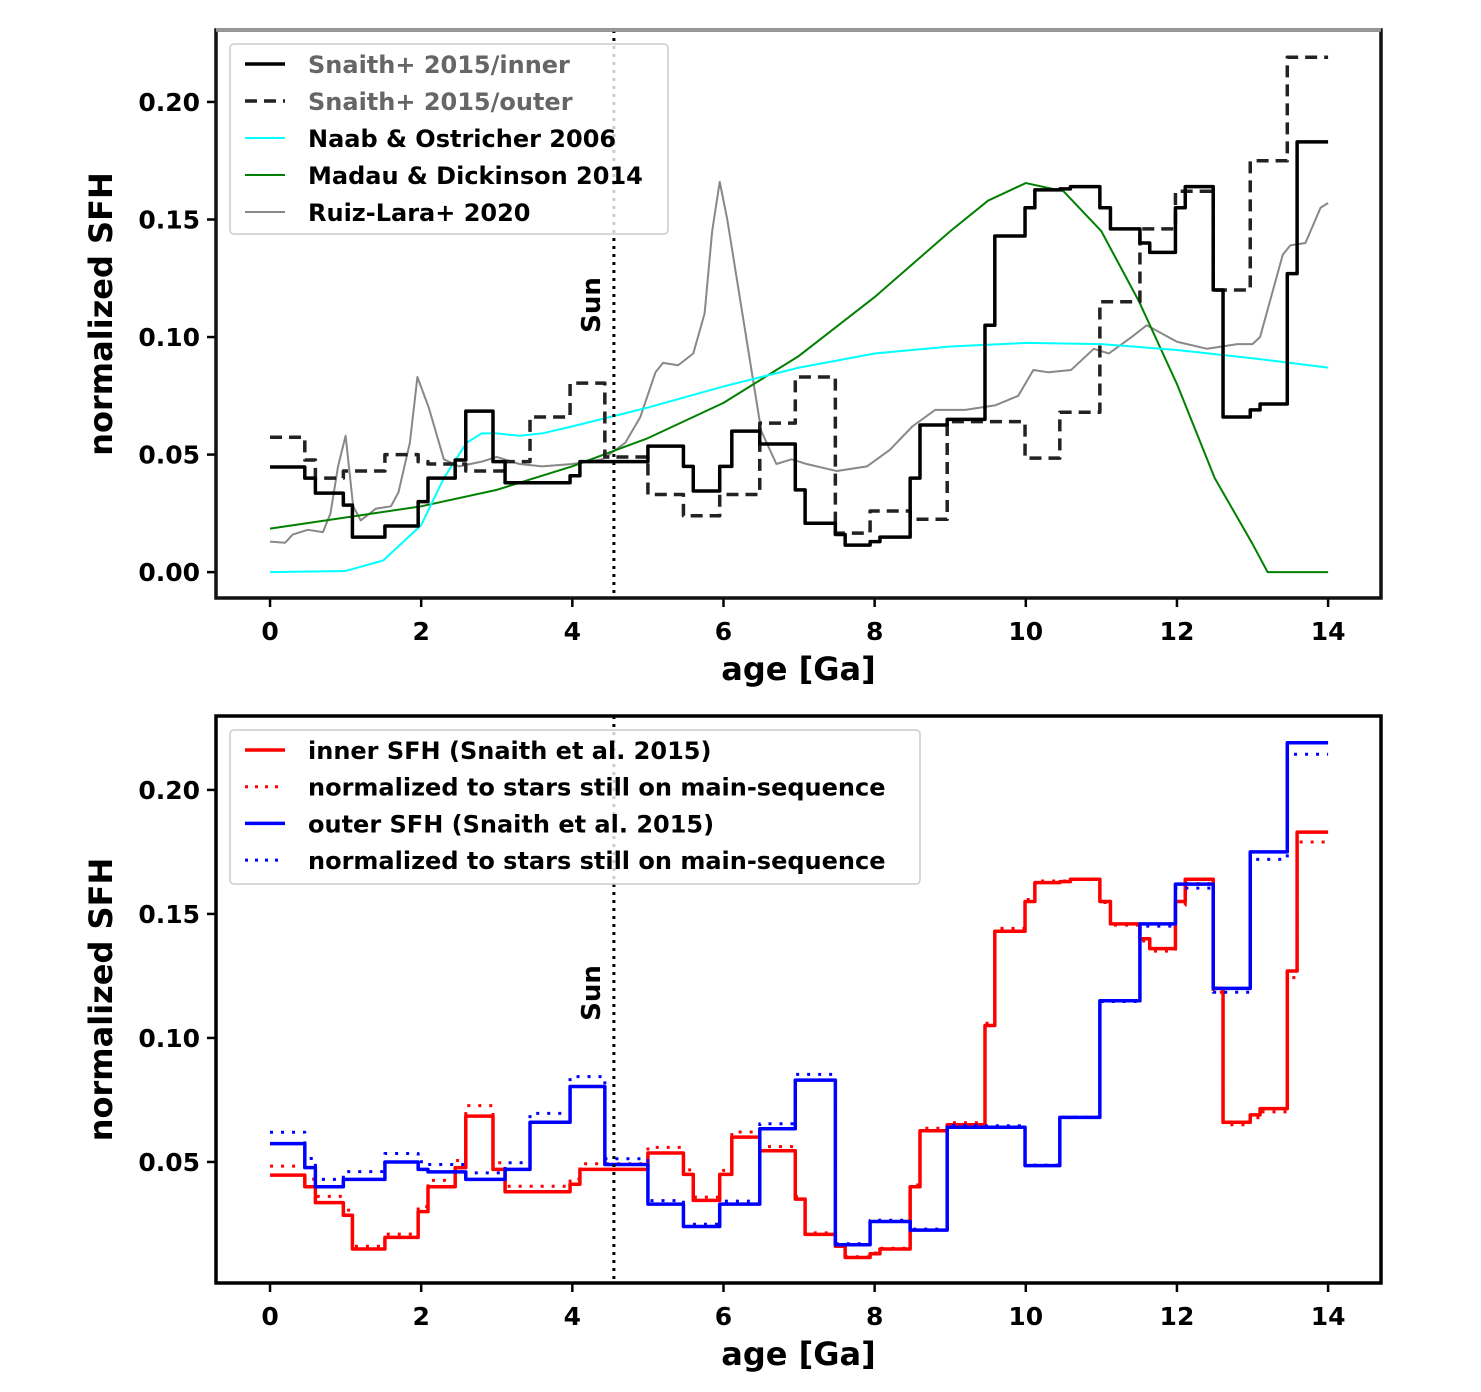 The image size is (1481, 1392). What do you see at coordinates (419, 213) in the screenshot?
I see `legend-label-4: Ruiz-Lara+ 2020` at bounding box center [419, 213].